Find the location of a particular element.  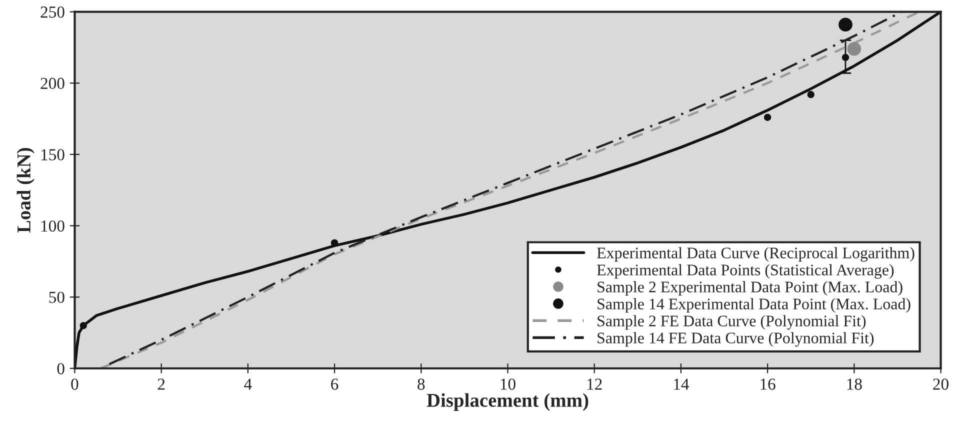

y-tick-label: 200 is located at coordinates (52, 84).